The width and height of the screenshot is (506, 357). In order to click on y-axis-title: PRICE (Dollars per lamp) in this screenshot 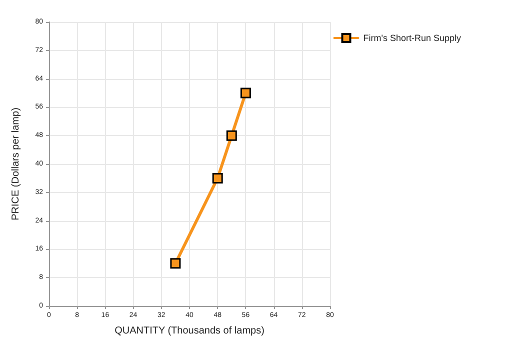, I will do `click(16, 164)`.